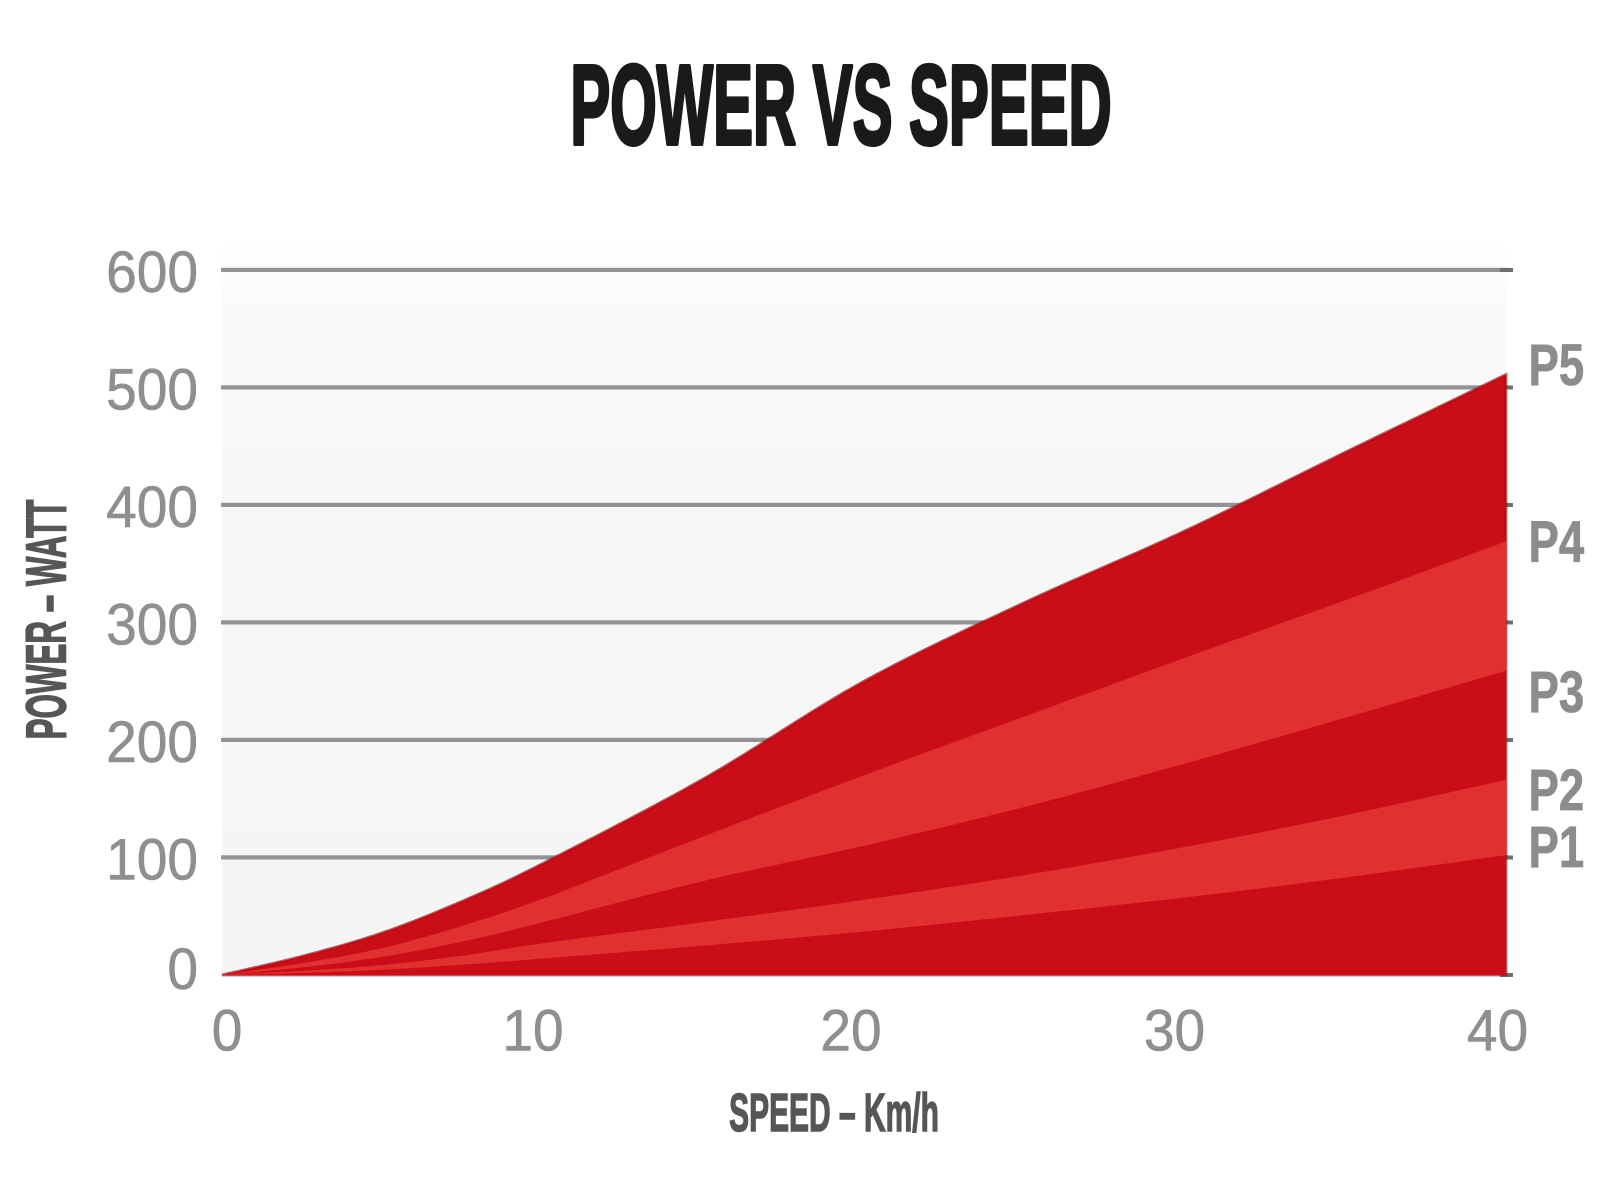 This screenshot has height=1200, width=1600. Describe the element at coordinates (1497, 1030) in the screenshot. I see `svg-text: 40` at that location.